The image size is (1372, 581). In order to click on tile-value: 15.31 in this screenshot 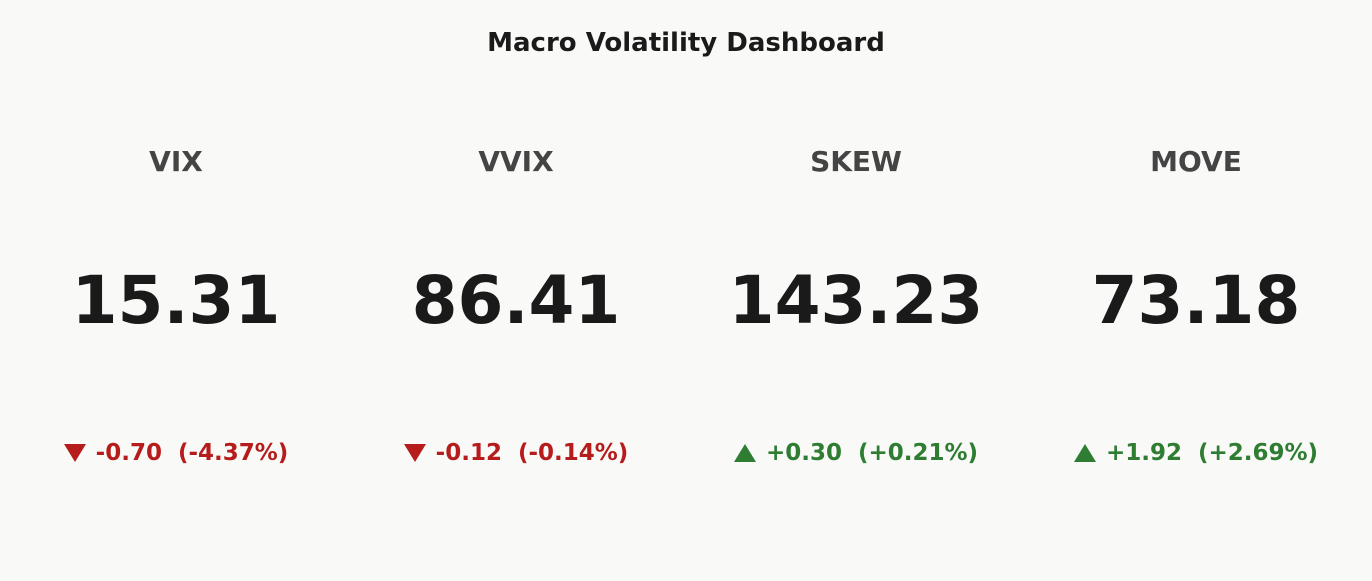, I will do `click(176, 300)`.